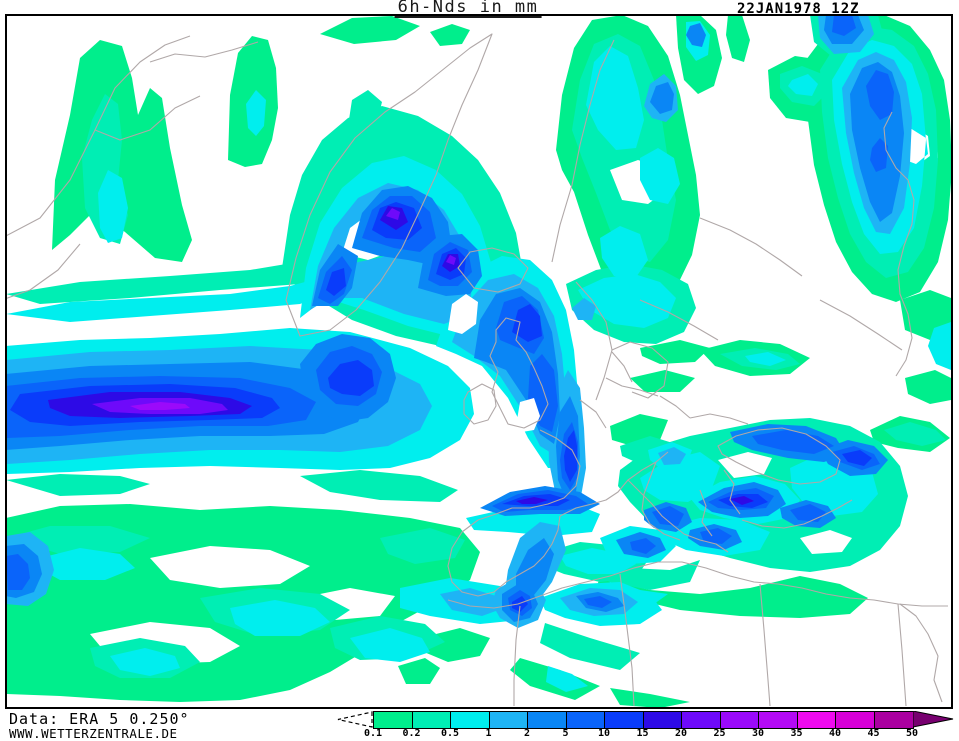 Image resolution: width=959 pixels, height=741 pixels. I want to click on legend-tick: 0.5, so click(450, 733).